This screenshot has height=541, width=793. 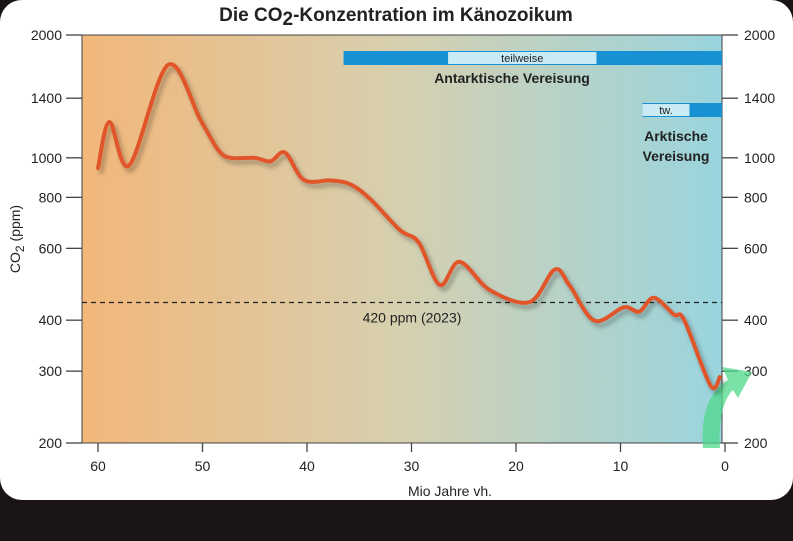 I want to click on x-tick-label: 50, so click(x=203, y=466).